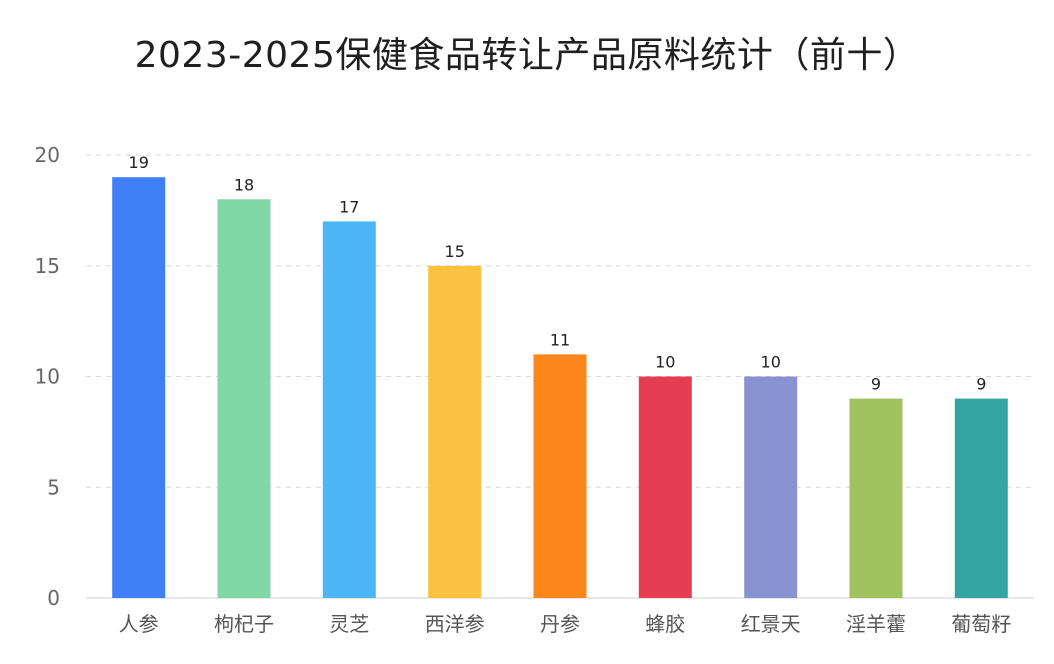 The image size is (1054, 664). What do you see at coordinates (244, 624) in the screenshot?
I see `x-category-label: 枸杞子` at bounding box center [244, 624].